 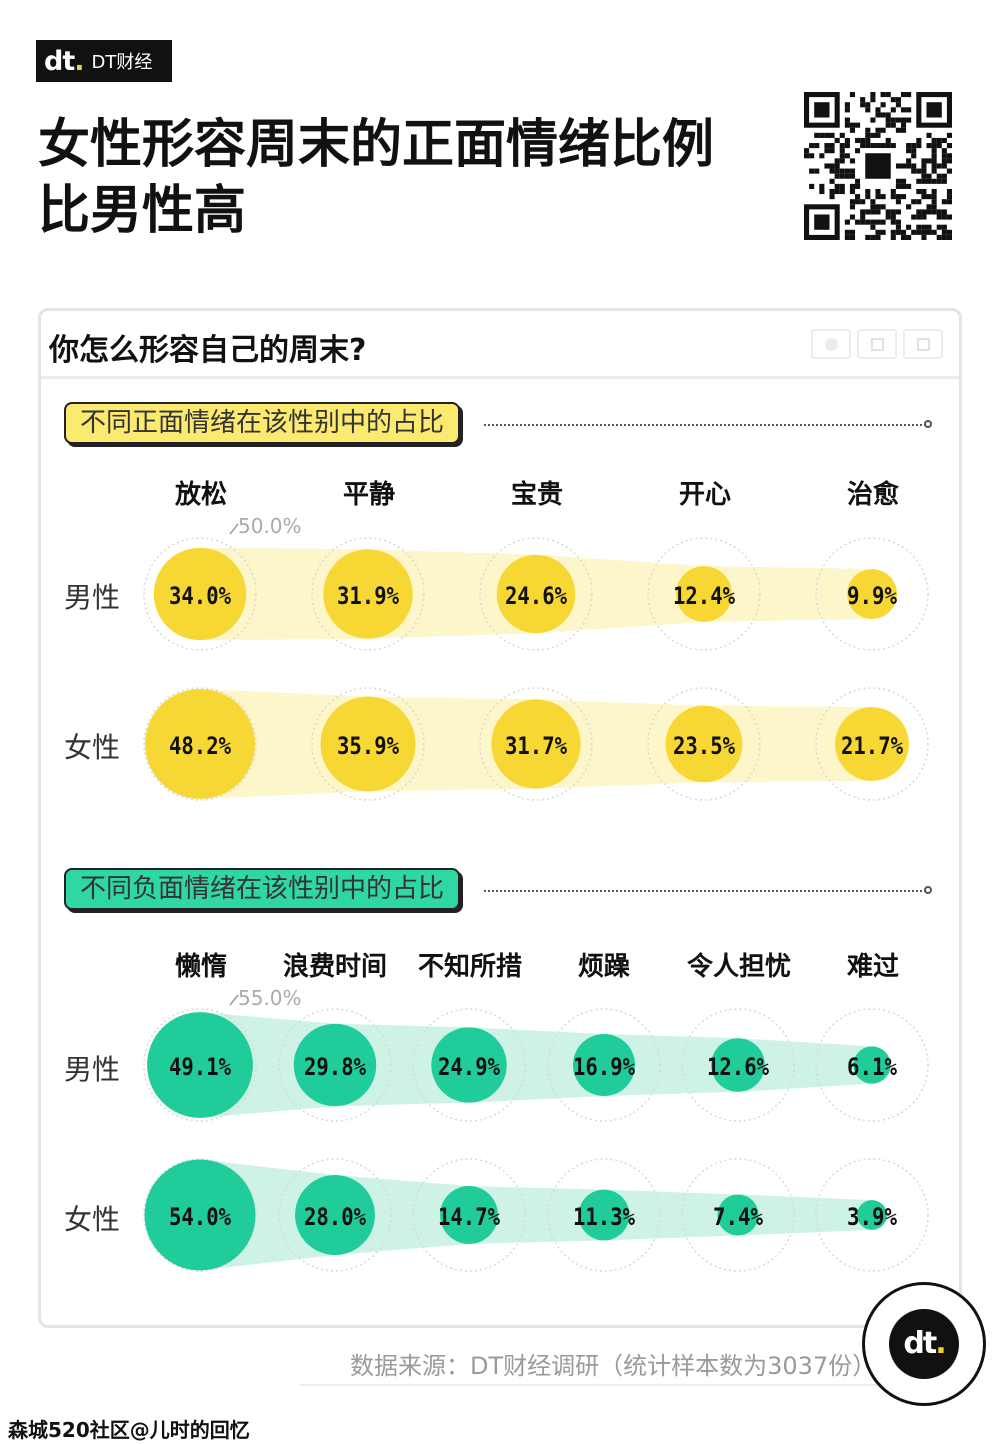 What do you see at coordinates (831, 344) in the screenshot?
I see `window-circle-button` at bounding box center [831, 344].